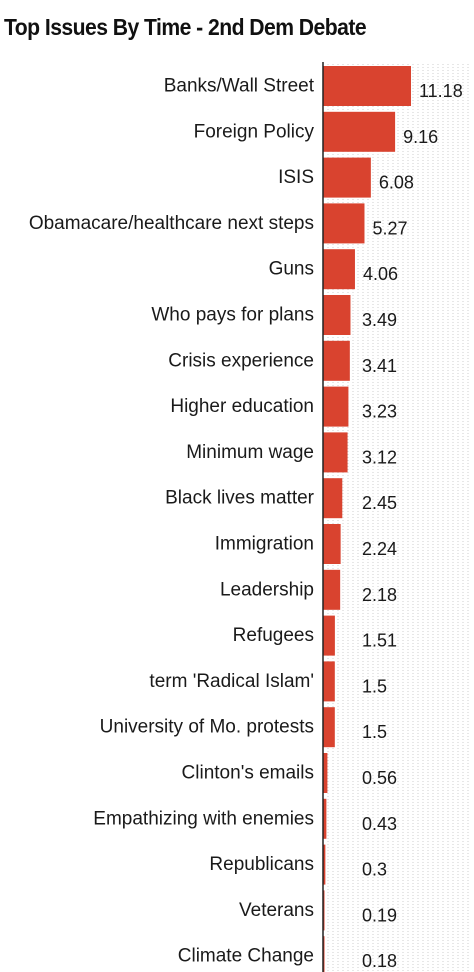  What do you see at coordinates (261, 864) in the screenshot?
I see `category-label: Republicans` at bounding box center [261, 864].